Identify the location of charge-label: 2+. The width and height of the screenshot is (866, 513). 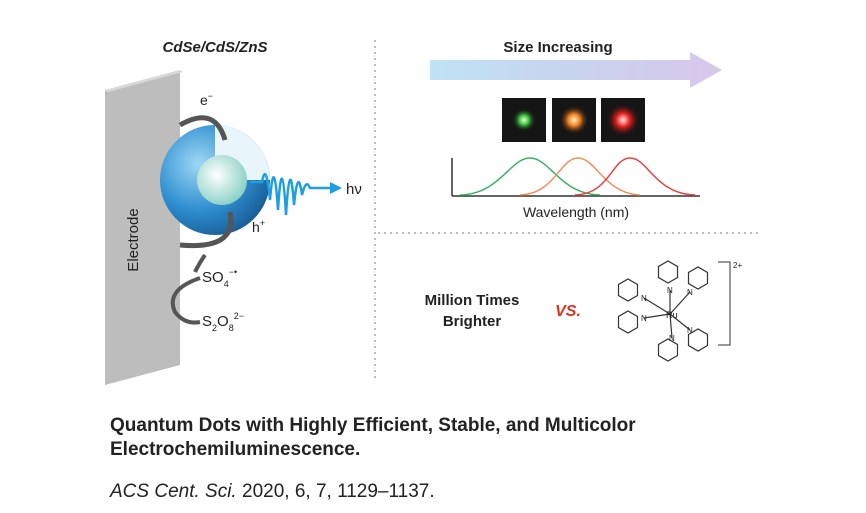
(737, 265).